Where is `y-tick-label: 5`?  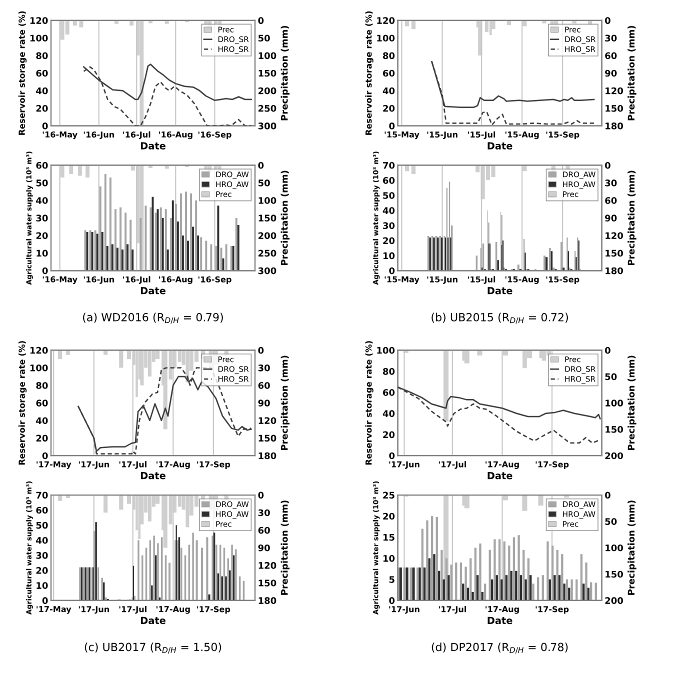 y-tick-label: 5 is located at coordinates (391, 579).